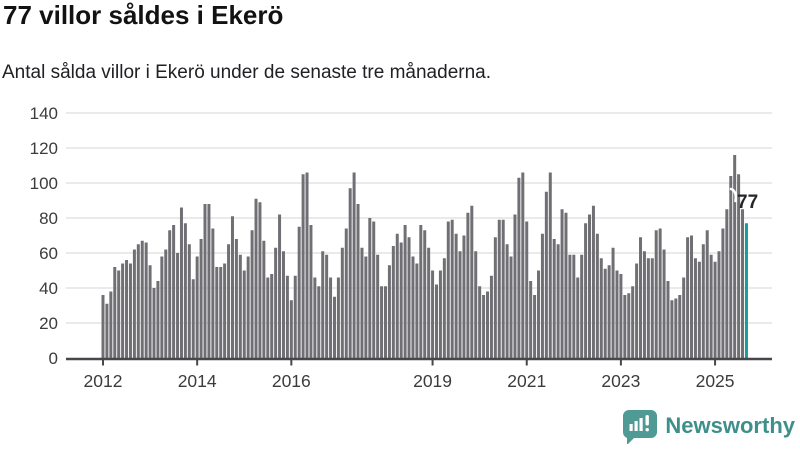 The image size is (800, 450). What do you see at coordinates (197, 381) in the screenshot?
I see `x-tick-label: 2014` at bounding box center [197, 381].